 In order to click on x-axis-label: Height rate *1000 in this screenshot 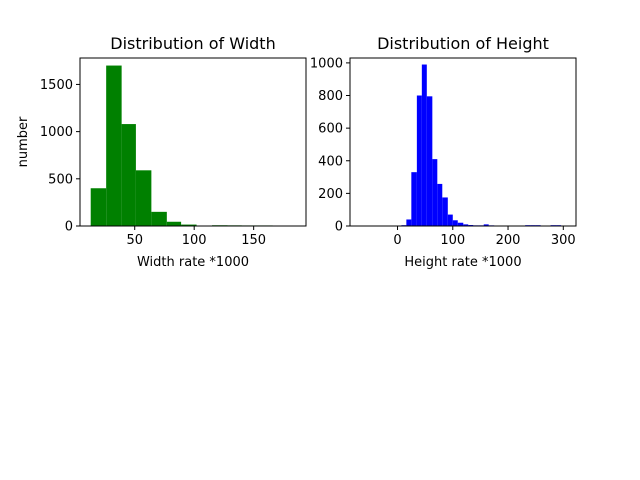, I will do `click(462, 262)`.